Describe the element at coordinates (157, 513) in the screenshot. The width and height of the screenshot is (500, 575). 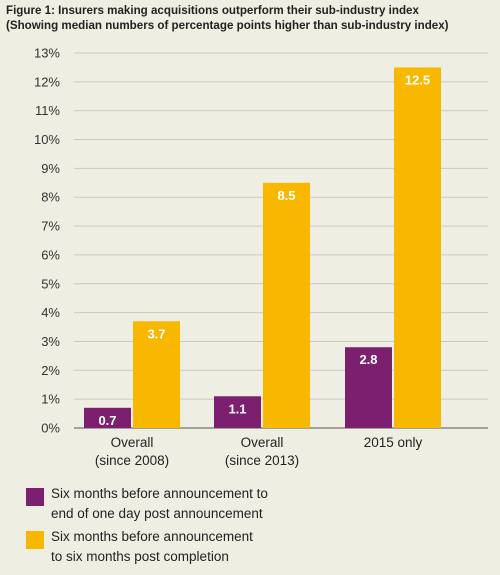
I see `legend-label-series-1-line-2: end of one day post announcement` at that location.